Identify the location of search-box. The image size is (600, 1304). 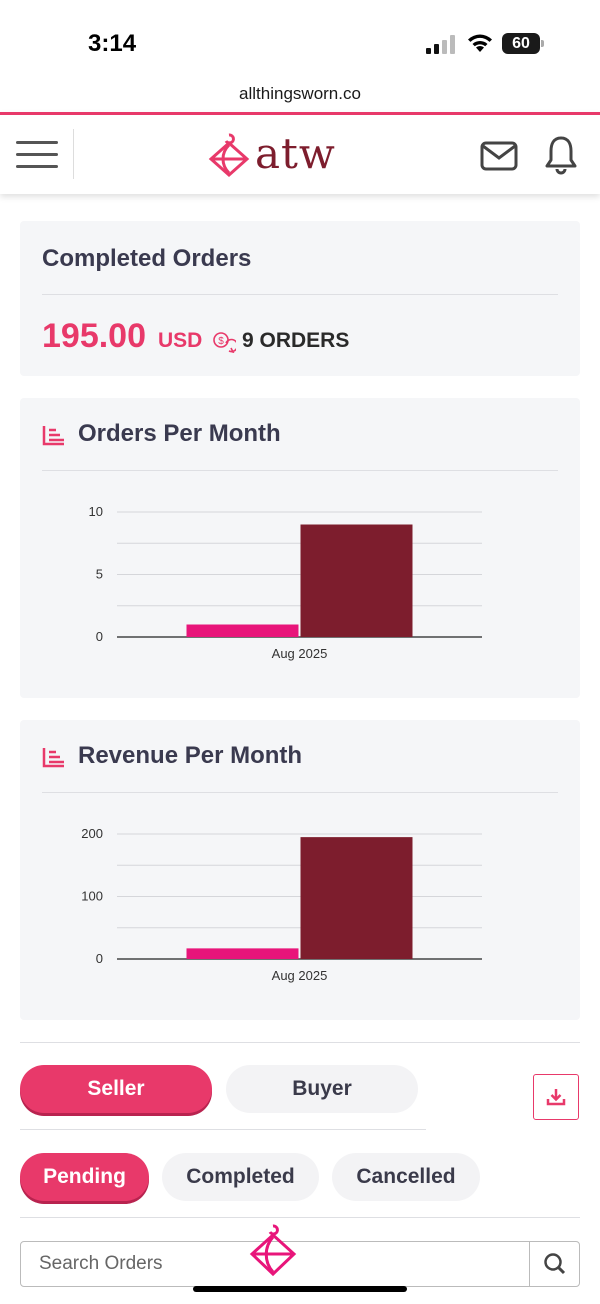
(300, 1264).